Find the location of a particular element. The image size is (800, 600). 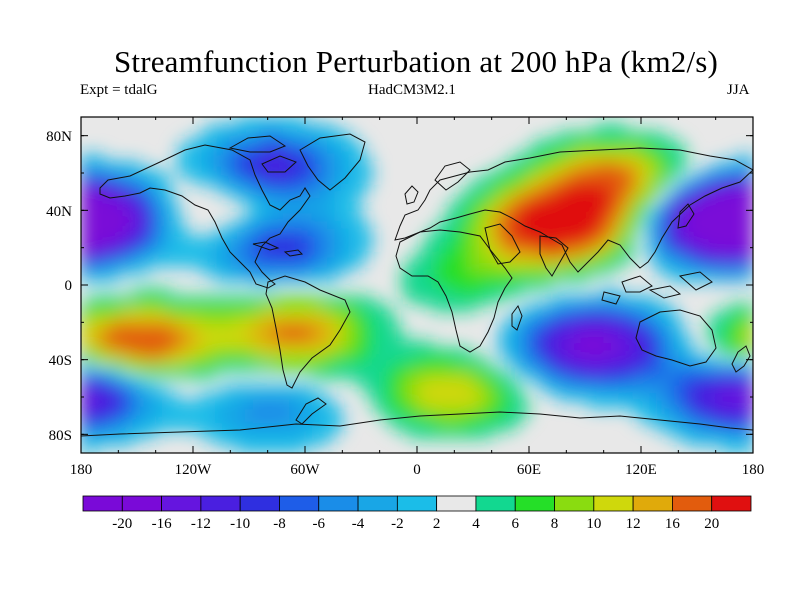

colorbar-label: 16 is located at coordinates (673, 524).